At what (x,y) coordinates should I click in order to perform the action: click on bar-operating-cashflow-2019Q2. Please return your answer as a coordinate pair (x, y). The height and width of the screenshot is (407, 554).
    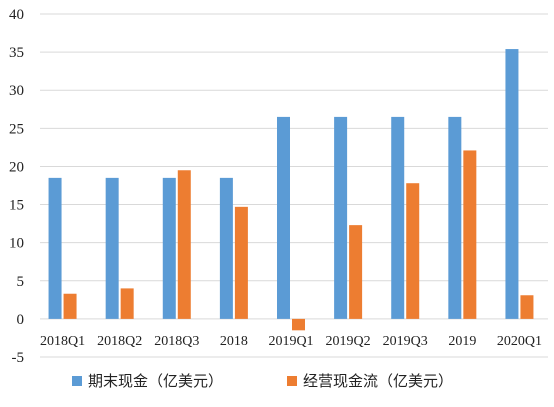
    Looking at the image, I should click on (356, 272).